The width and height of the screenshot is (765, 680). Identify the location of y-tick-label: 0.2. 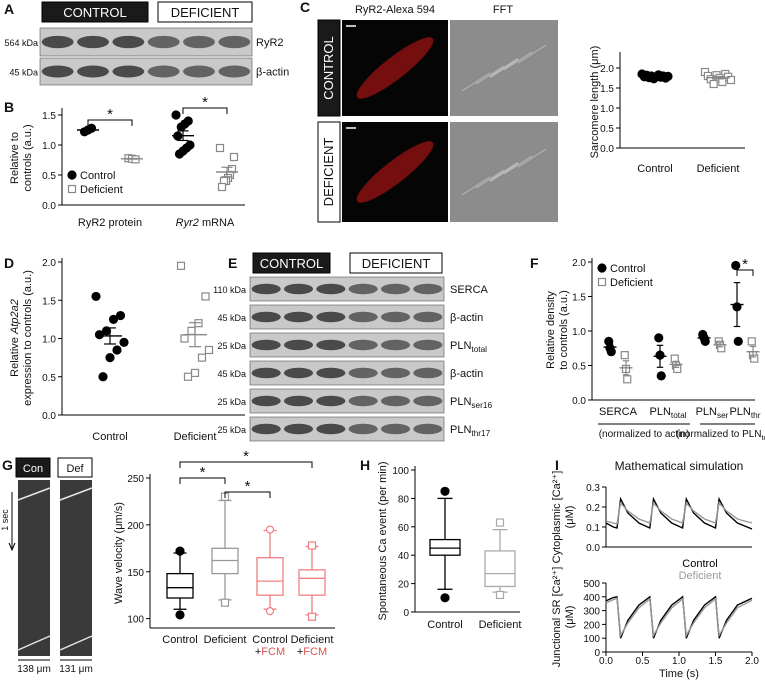
(593, 508).